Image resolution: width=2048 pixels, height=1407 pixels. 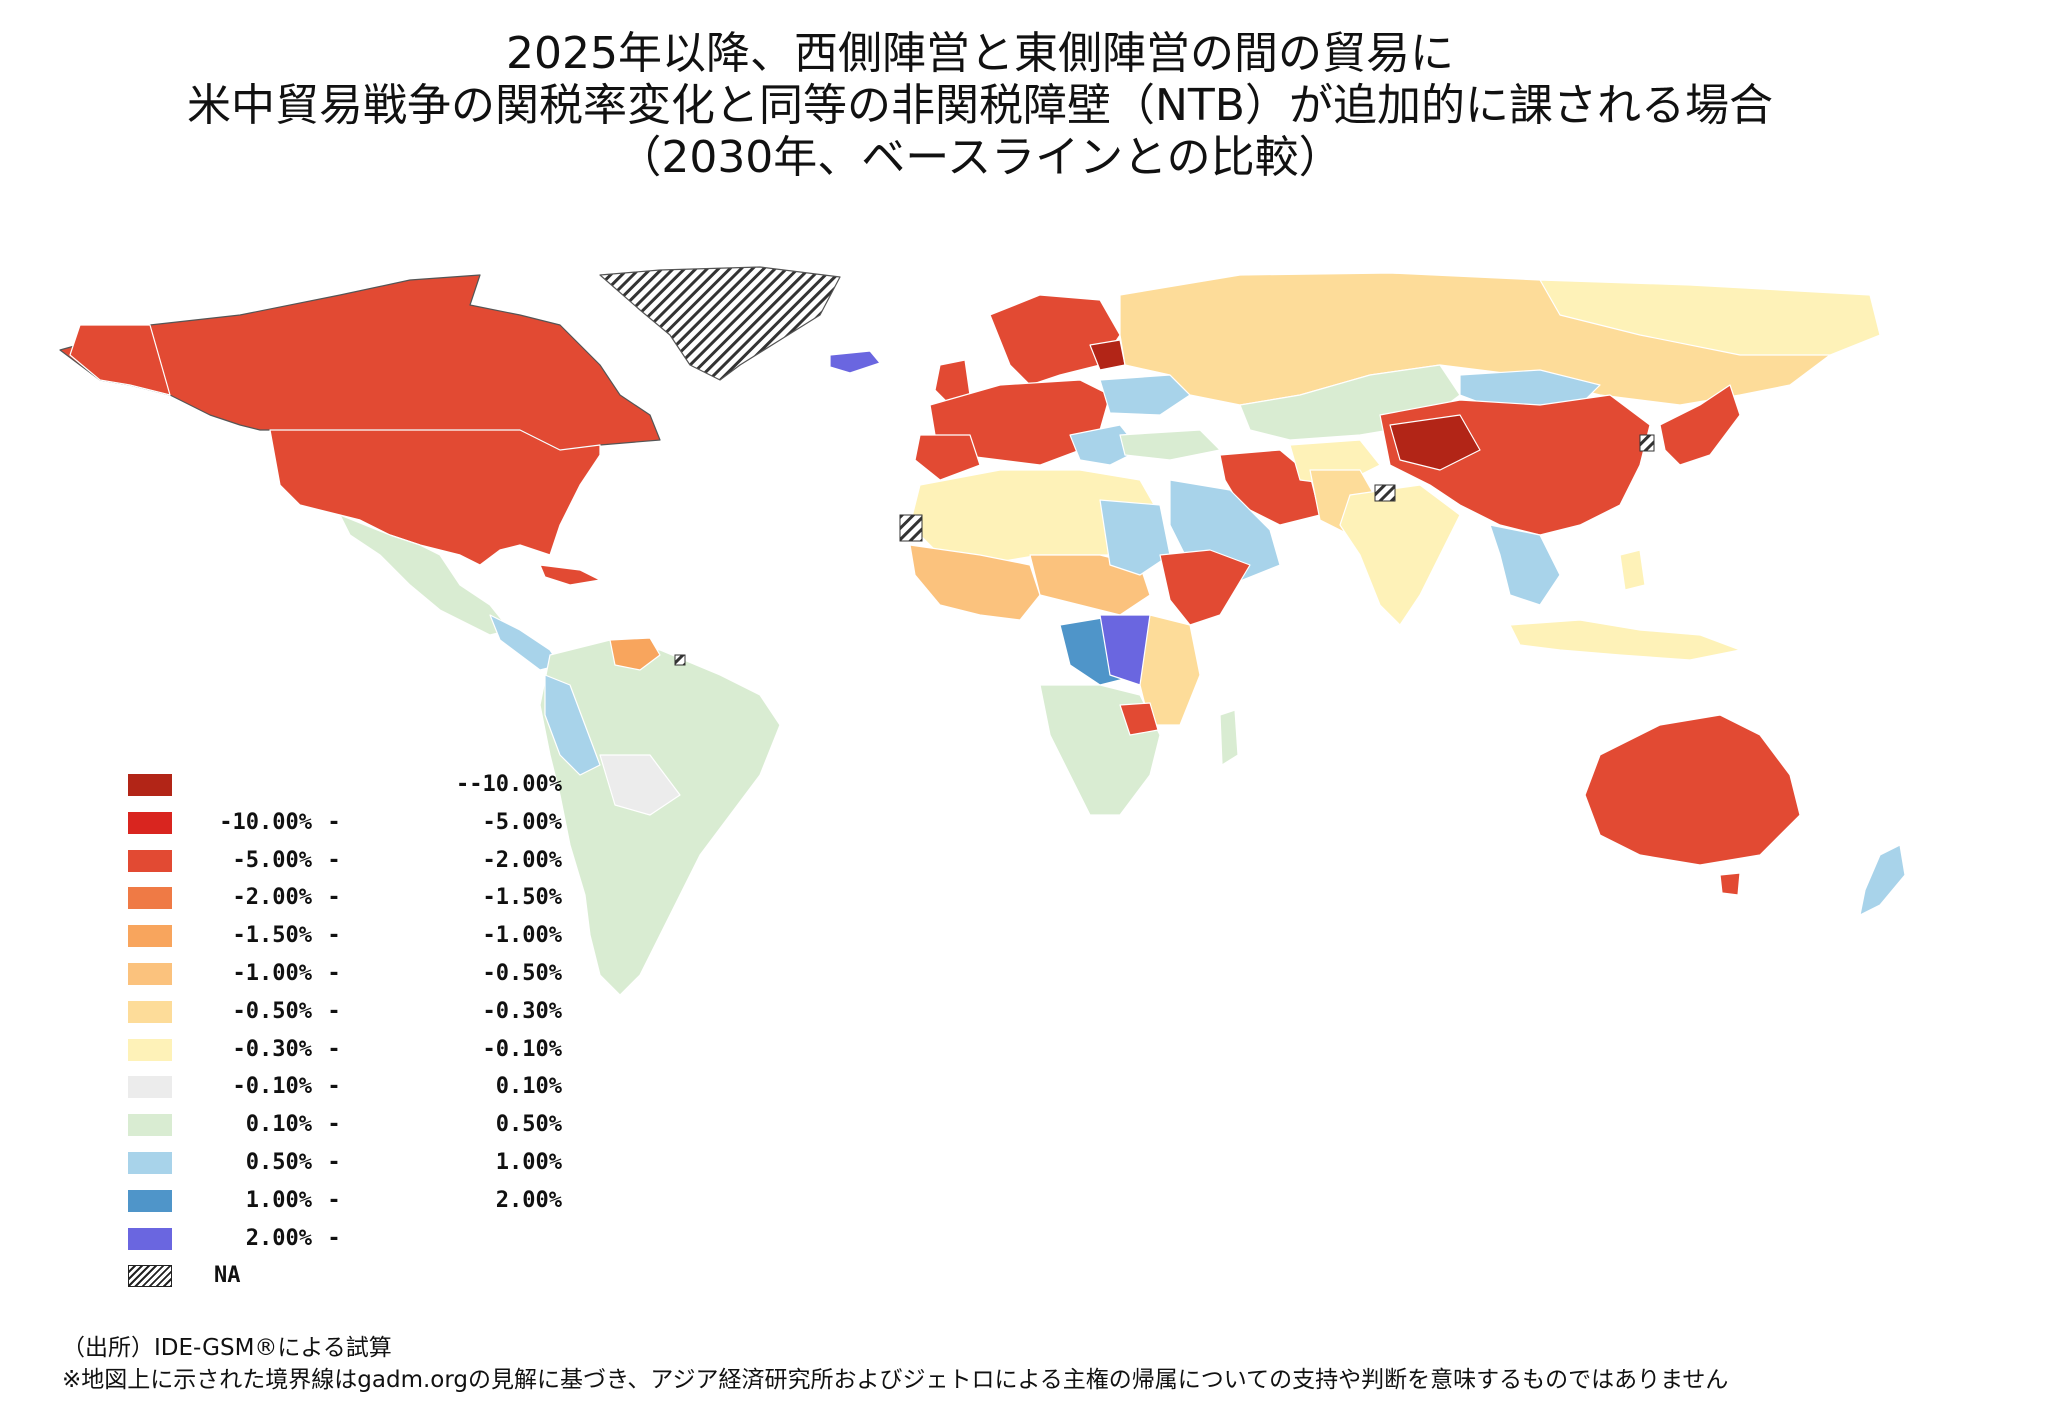 I want to click on source-note: （出所）IDE-GSM®による試算, so click(x=227, y=1348).